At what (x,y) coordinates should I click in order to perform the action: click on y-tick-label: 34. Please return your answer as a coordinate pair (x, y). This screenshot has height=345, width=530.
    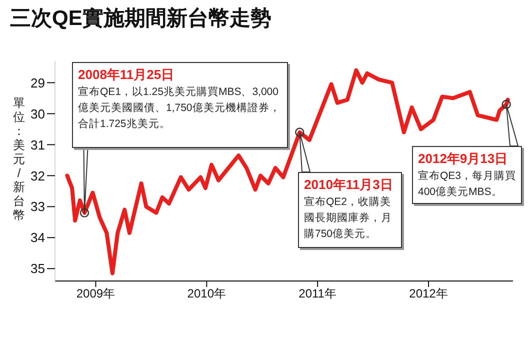
    Looking at the image, I should click on (37, 238).